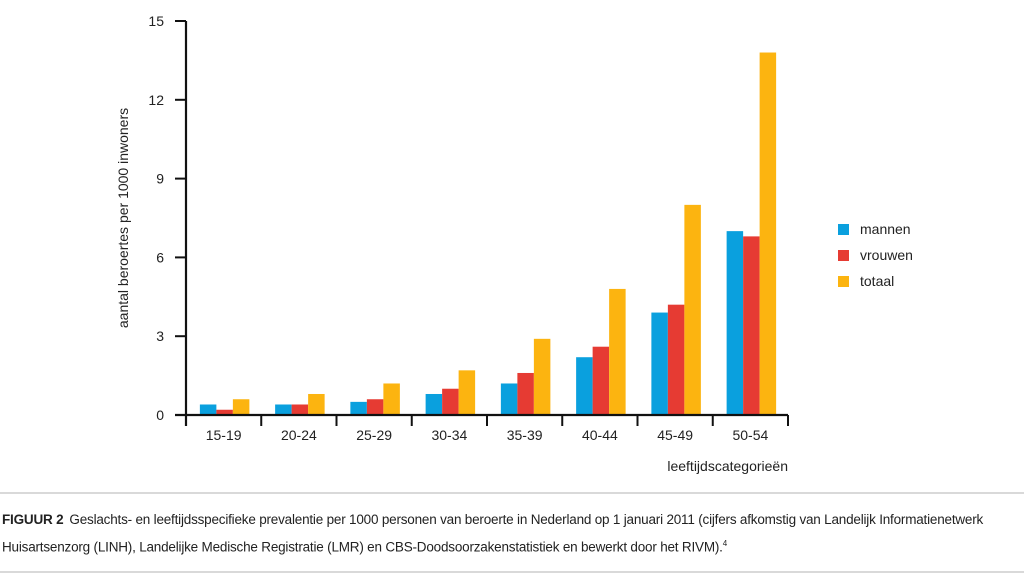  Describe the element at coordinates (156, 21) in the screenshot. I see `y-tick-label-15: 15` at that location.